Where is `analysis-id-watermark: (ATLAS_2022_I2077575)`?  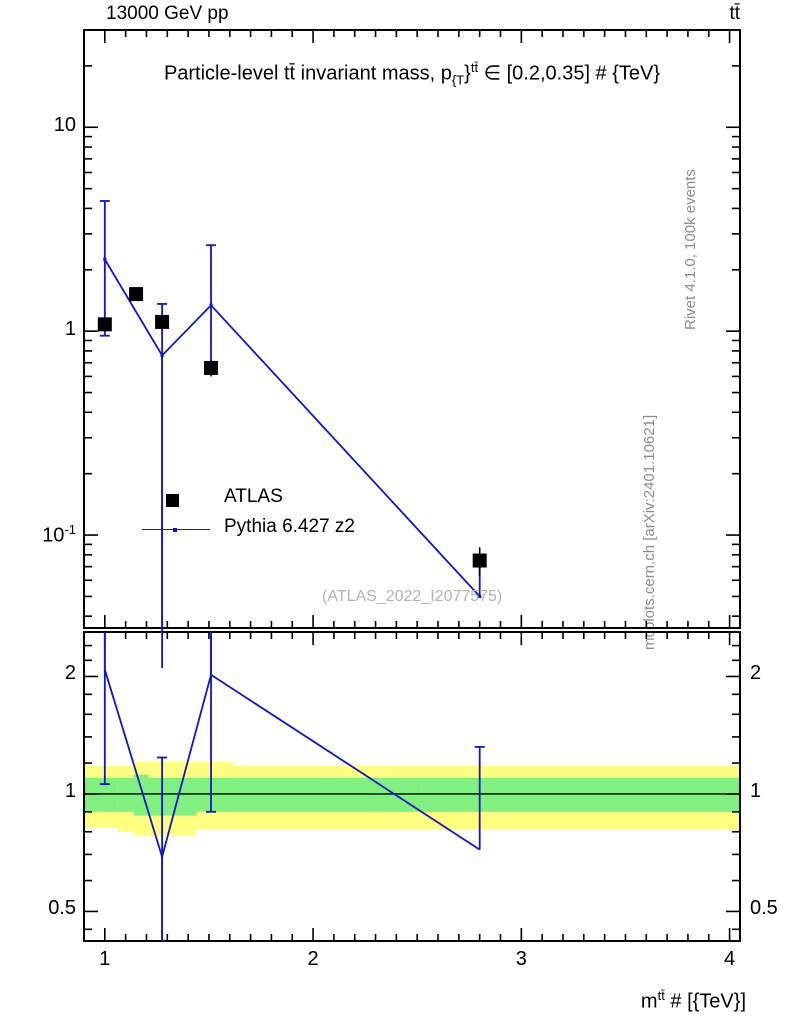
analysis-id-watermark: (ATLAS_2022_I2077575) is located at coordinates (412, 596).